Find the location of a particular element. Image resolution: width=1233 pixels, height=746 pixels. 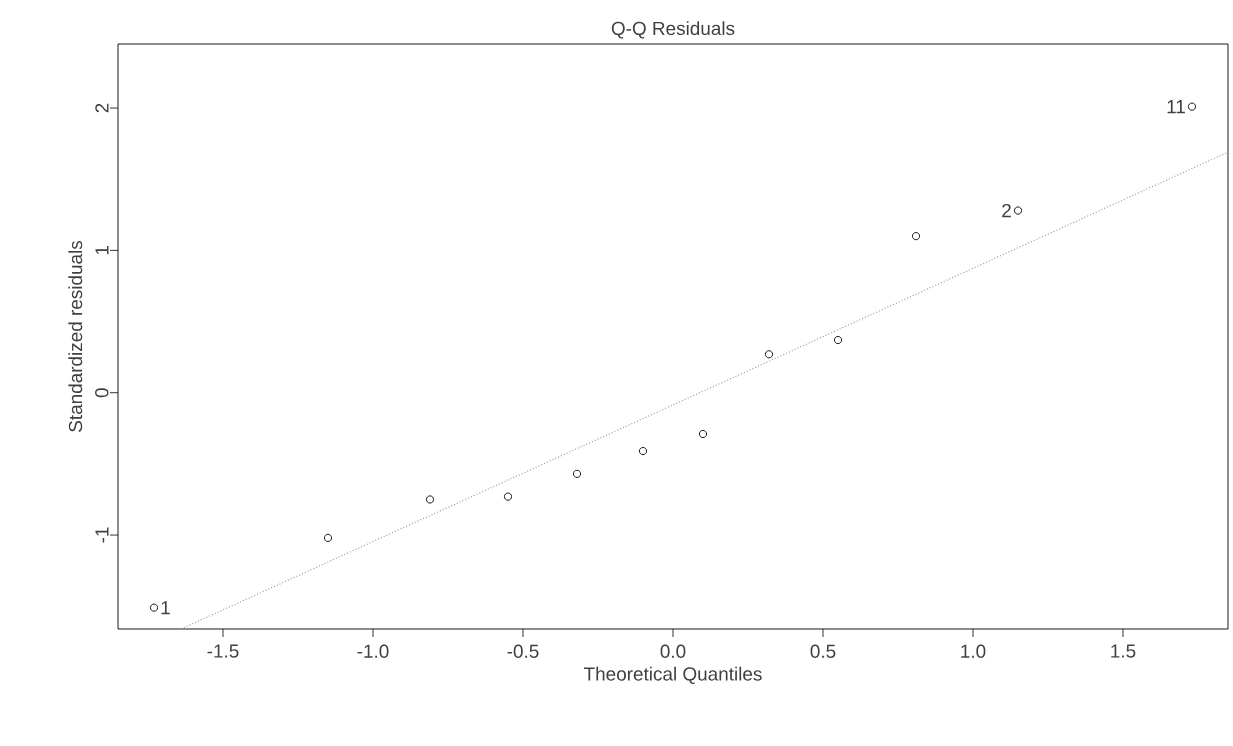

y-axis-title: Standardized residuals is located at coordinates (75, 336).